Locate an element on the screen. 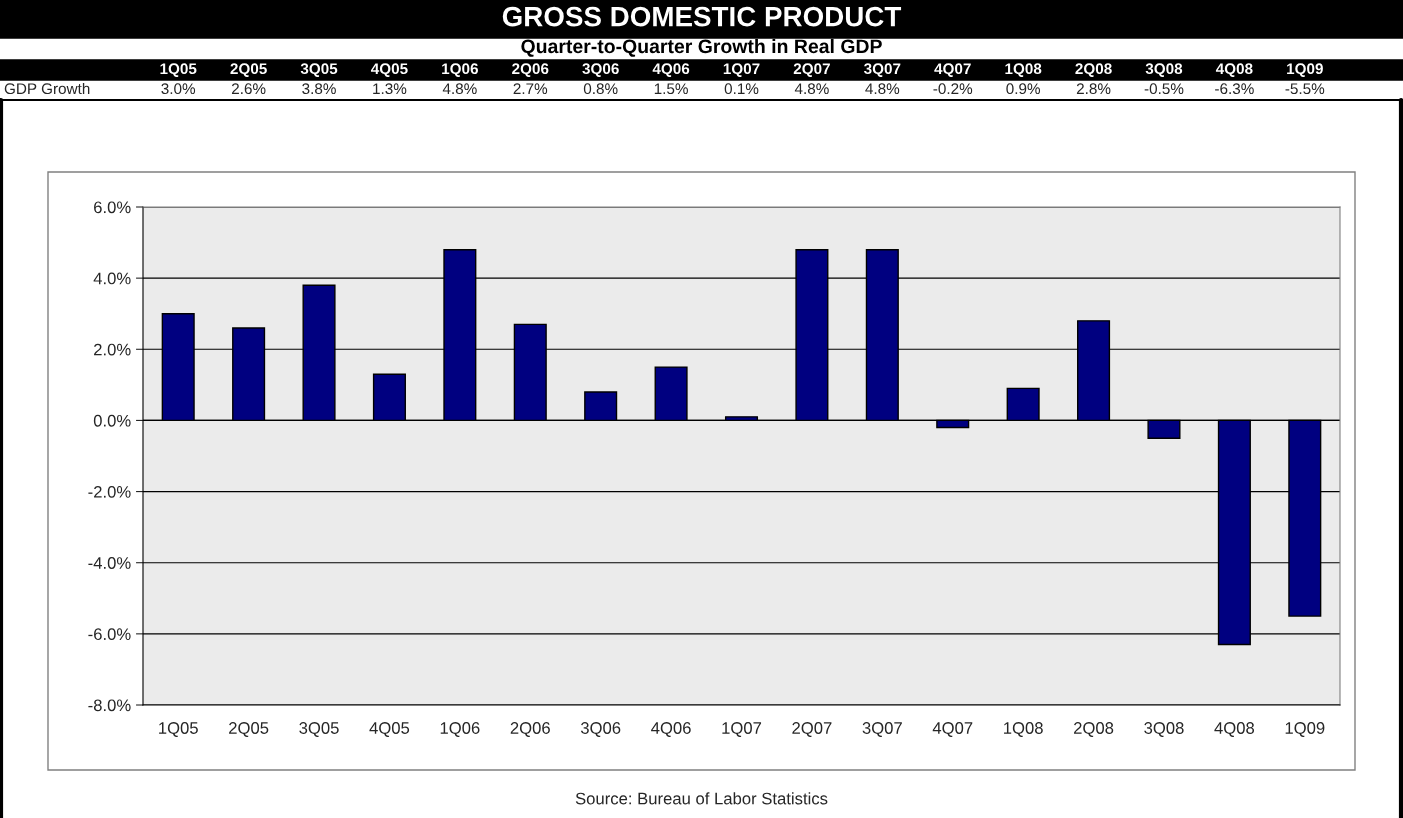  category-label: 1Q05 is located at coordinates (178, 70).